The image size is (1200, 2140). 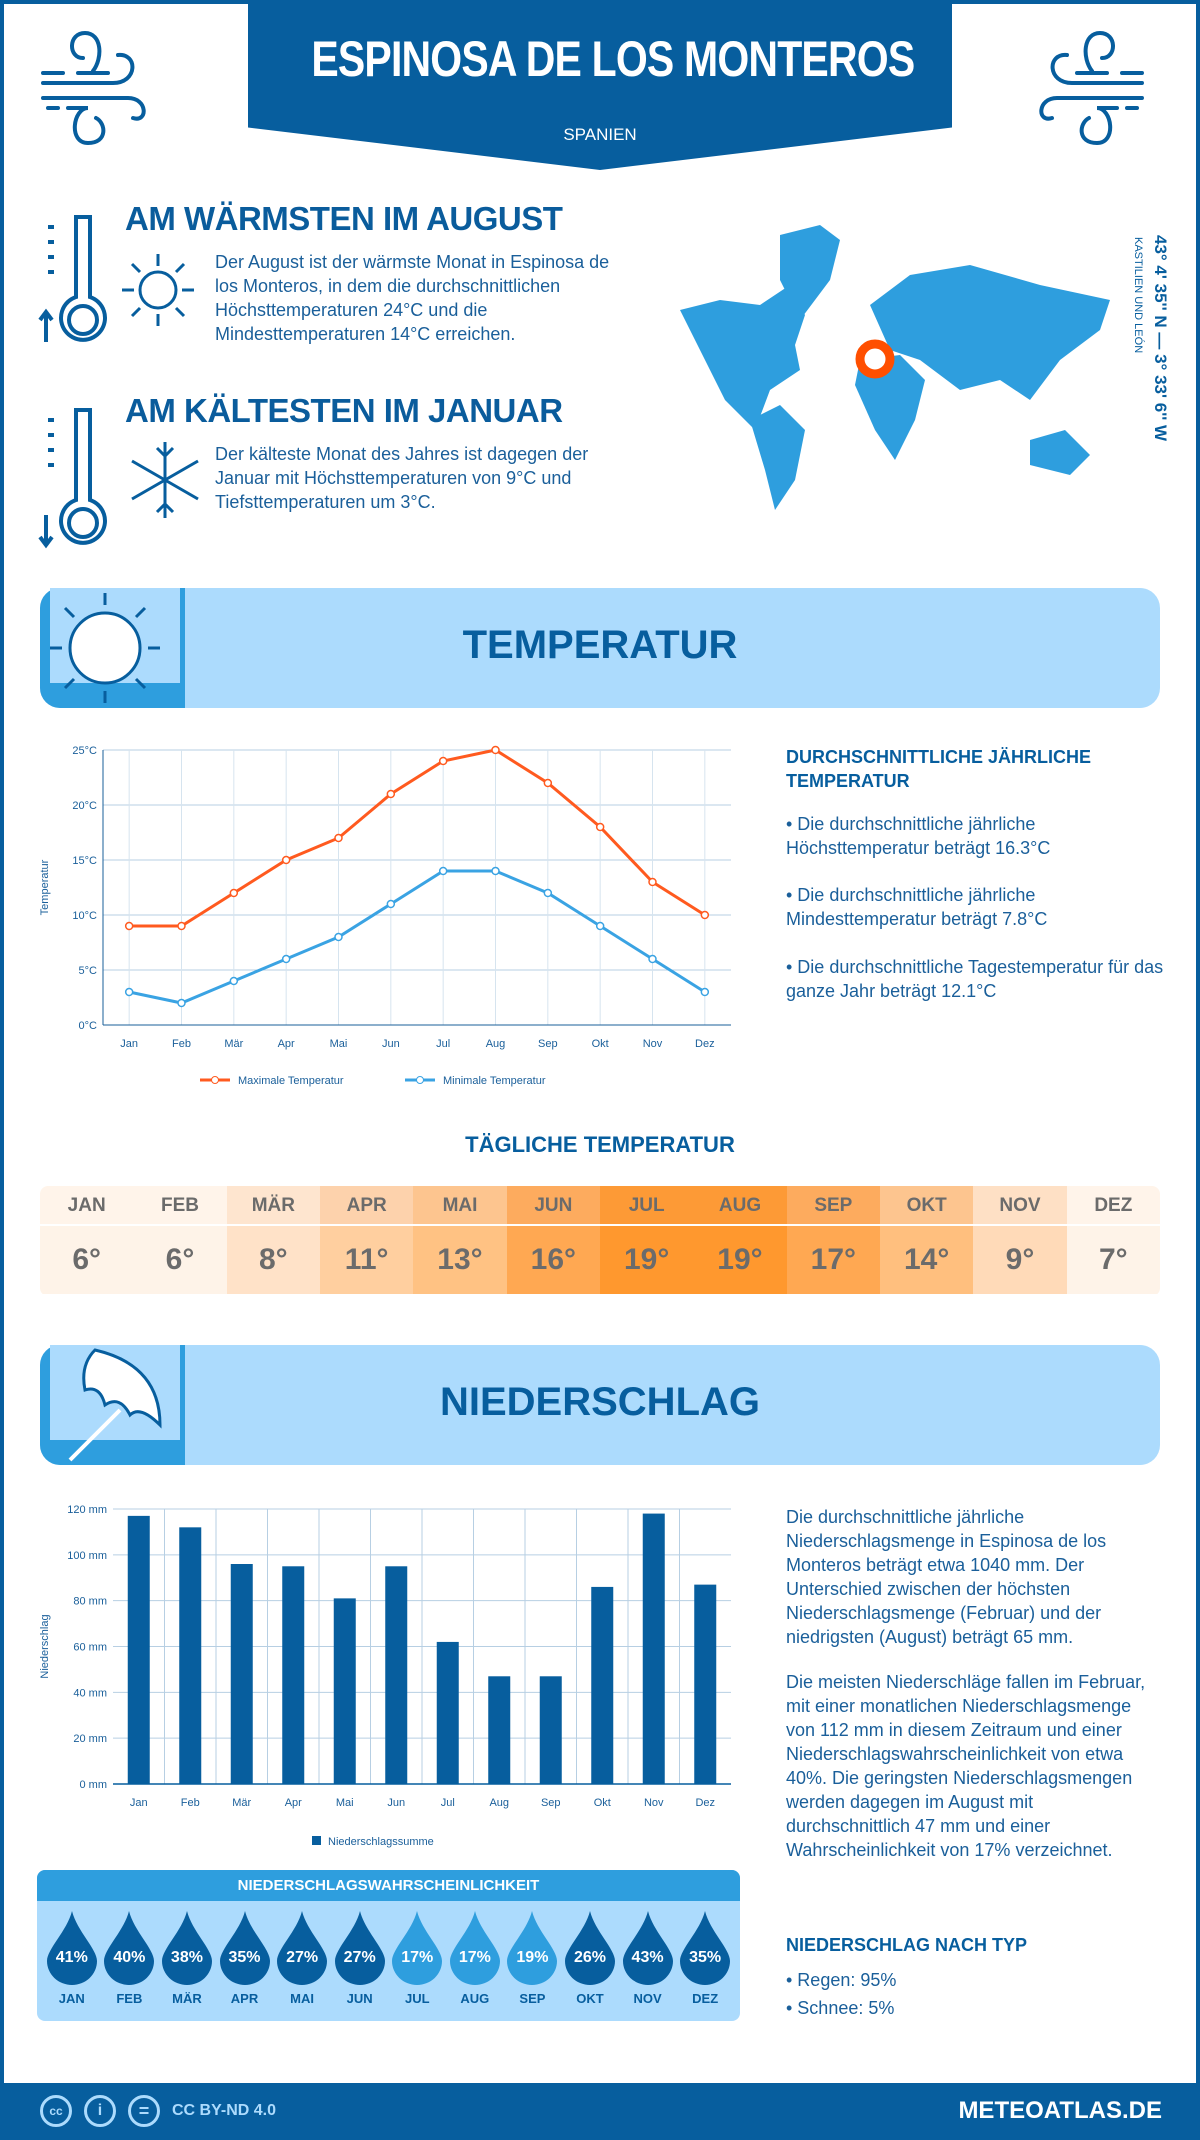 I want to click on y-tick-label: 100 mm, so click(x=87, y=1556).